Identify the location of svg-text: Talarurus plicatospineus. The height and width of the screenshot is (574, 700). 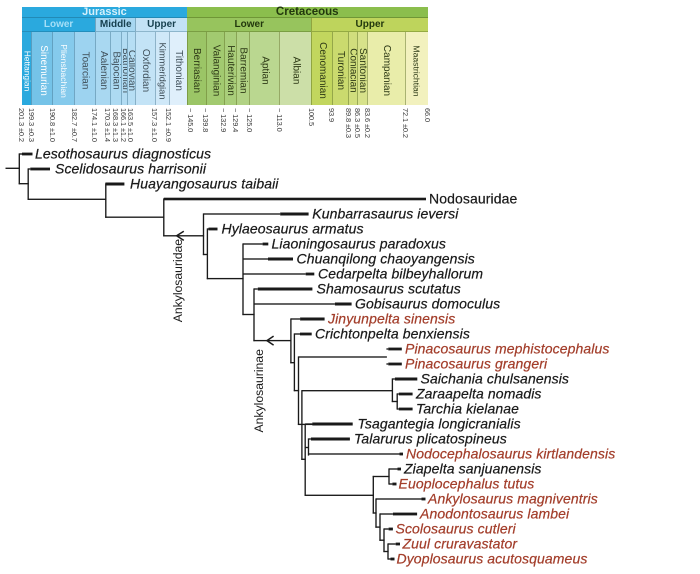
(430, 439).